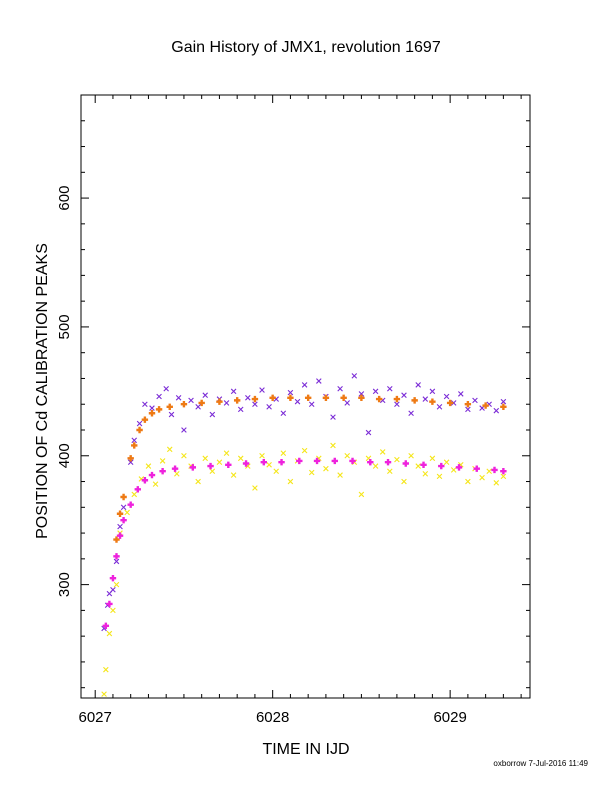 This screenshot has height=792, width=612. I want to click on y-tick-label: 500, so click(64, 326).